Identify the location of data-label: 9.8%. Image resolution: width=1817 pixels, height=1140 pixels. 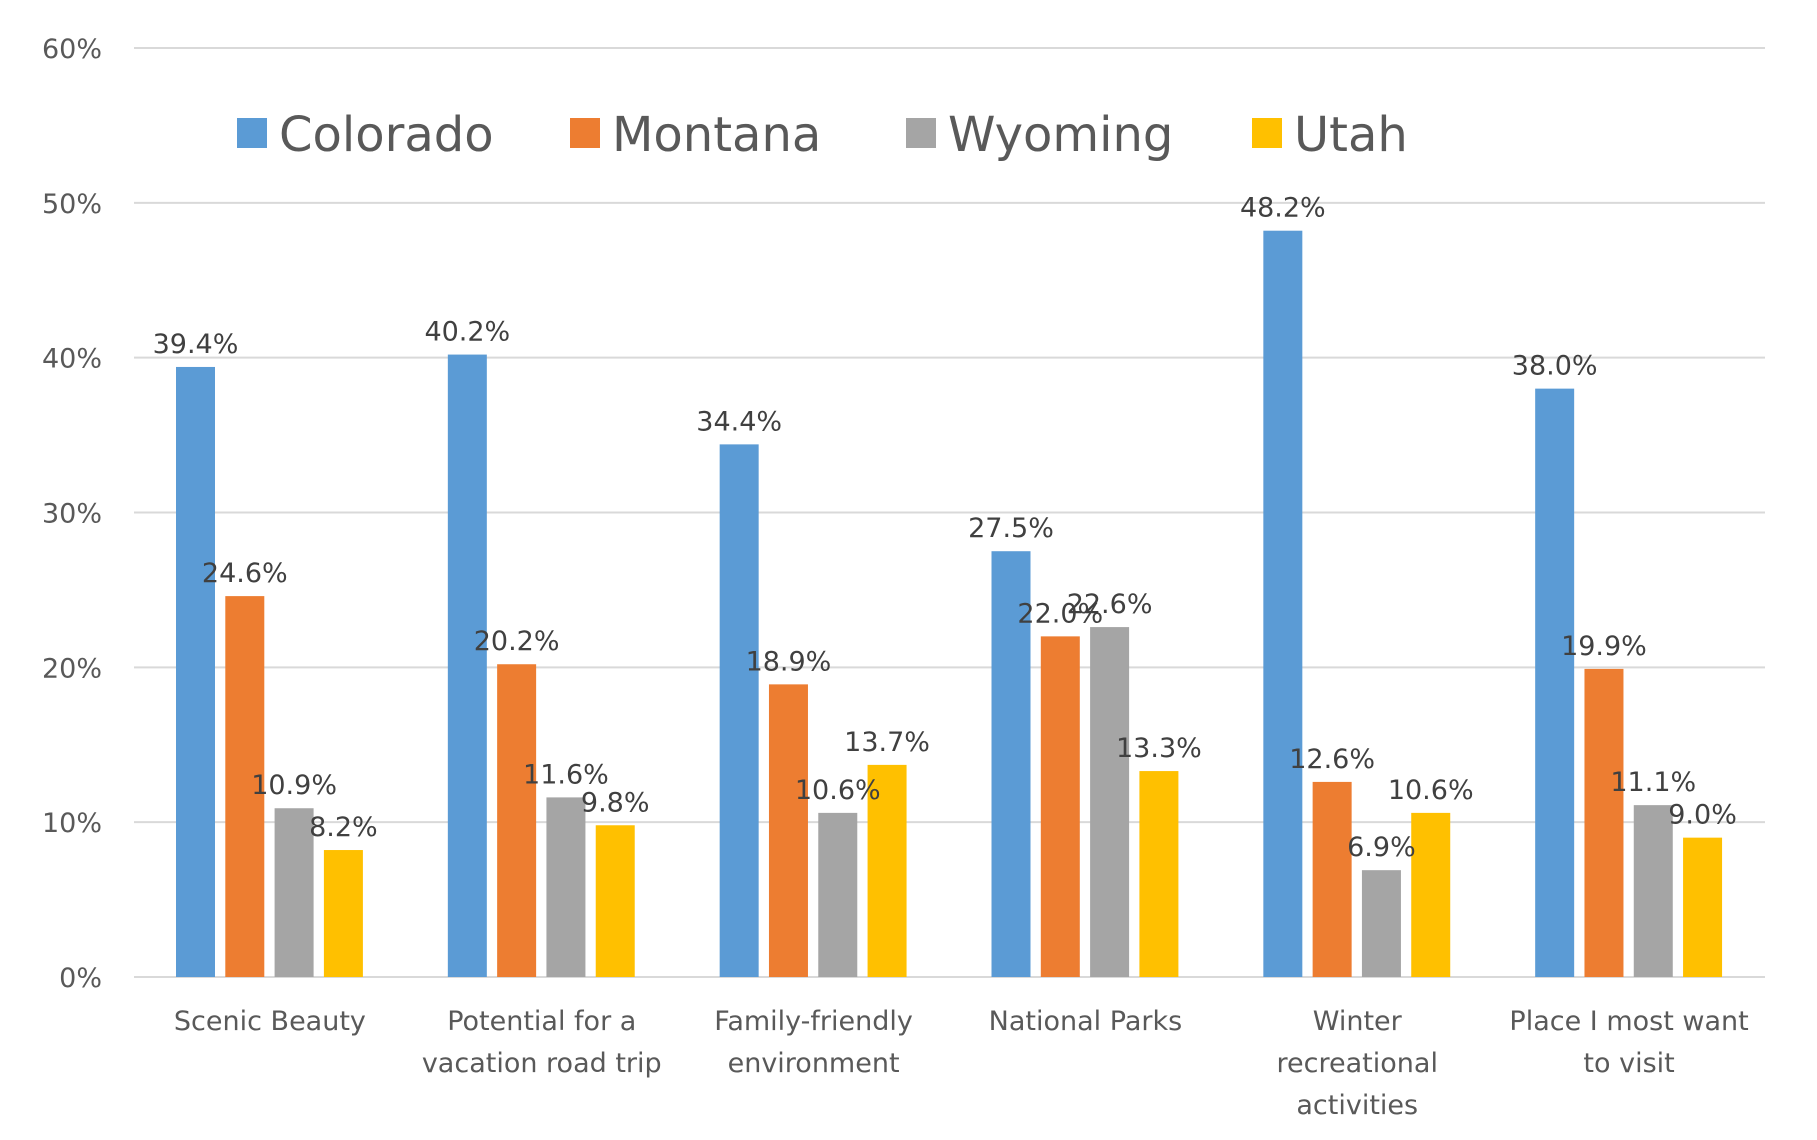
(615, 802).